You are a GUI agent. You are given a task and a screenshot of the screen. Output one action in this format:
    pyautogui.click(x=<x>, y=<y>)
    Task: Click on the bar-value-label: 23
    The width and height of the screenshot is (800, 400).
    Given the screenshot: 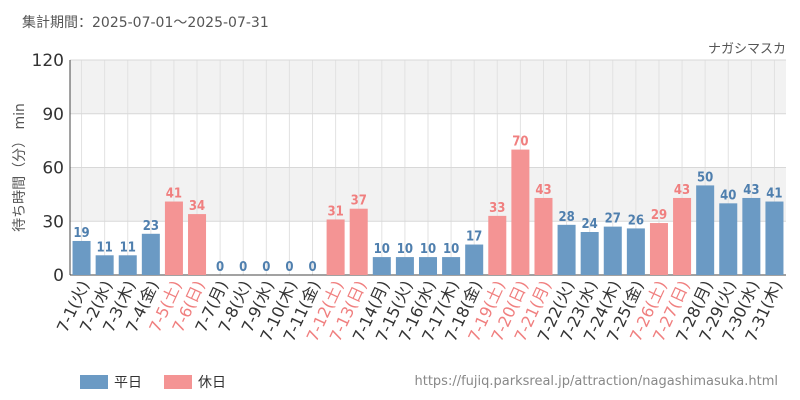 What is the action you would take?
    pyautogui.click(x=151, y=226)
    